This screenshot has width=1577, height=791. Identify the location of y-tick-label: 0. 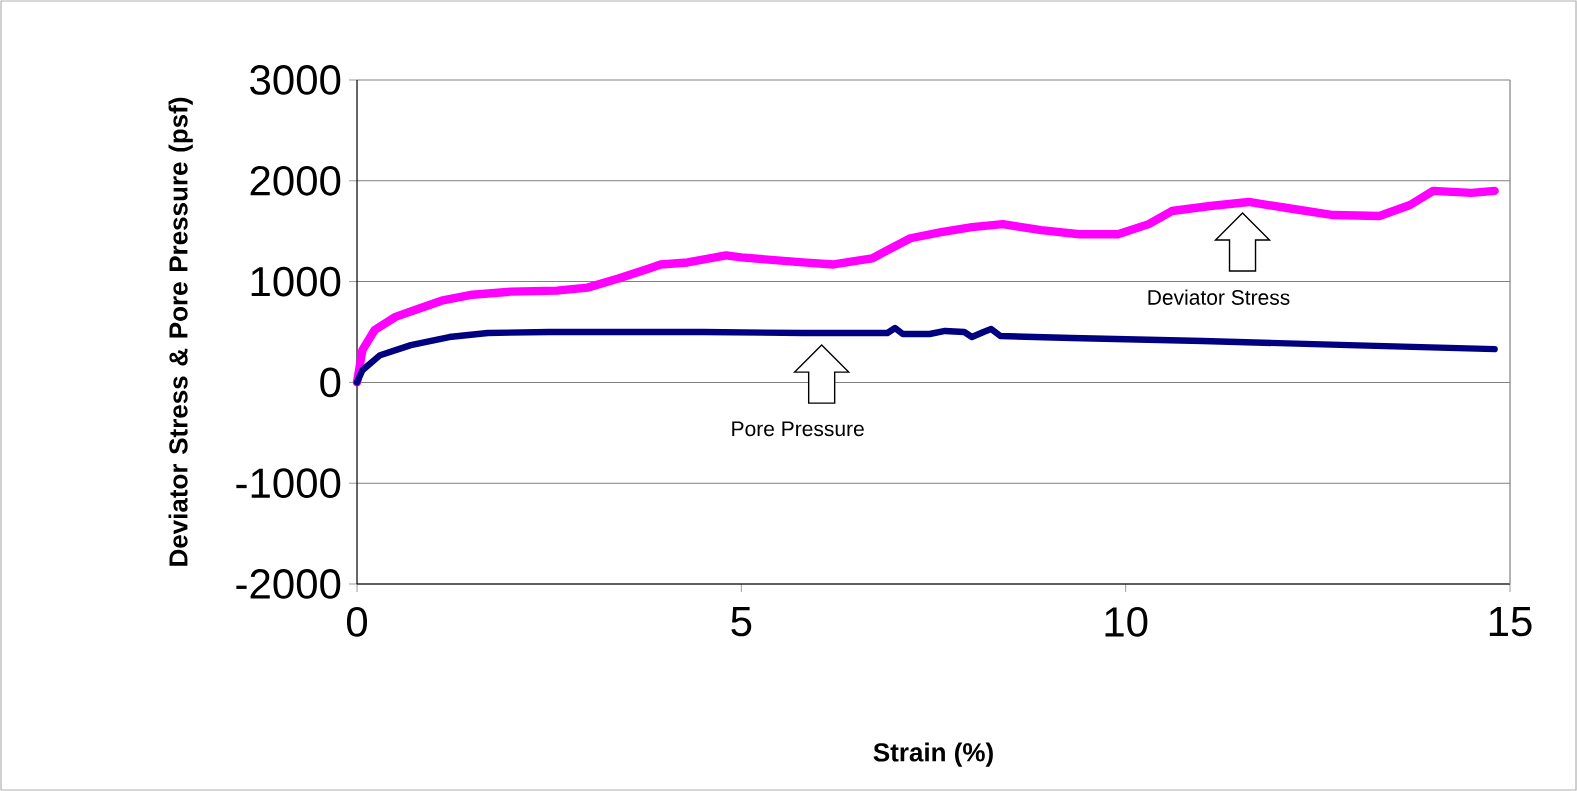
(330, 382).